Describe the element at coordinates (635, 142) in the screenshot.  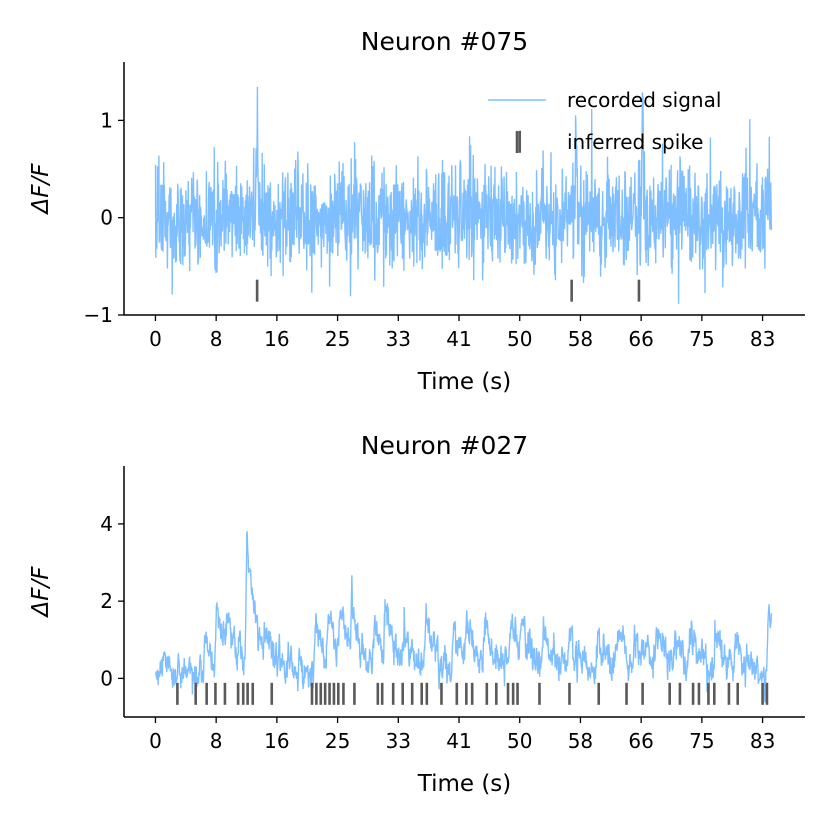
I see `legend-spike-label: inferred spike` at that location.